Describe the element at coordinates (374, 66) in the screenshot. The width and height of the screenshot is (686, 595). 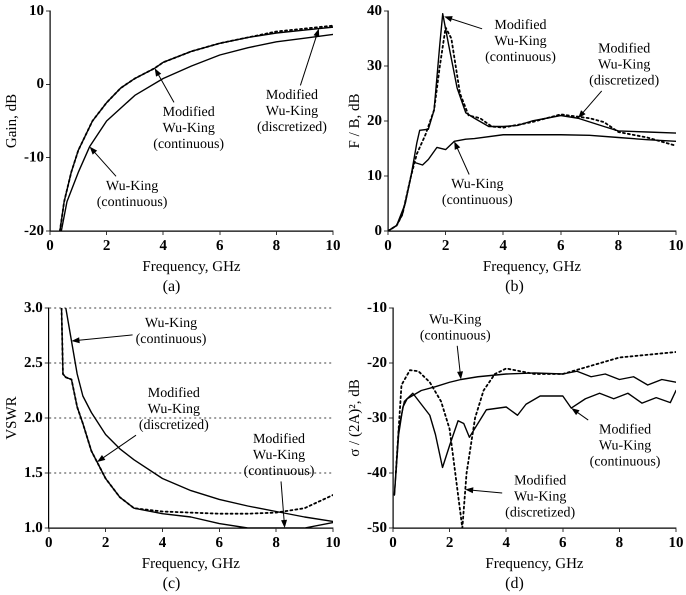
I see `y-tick-label: 30` at that location.